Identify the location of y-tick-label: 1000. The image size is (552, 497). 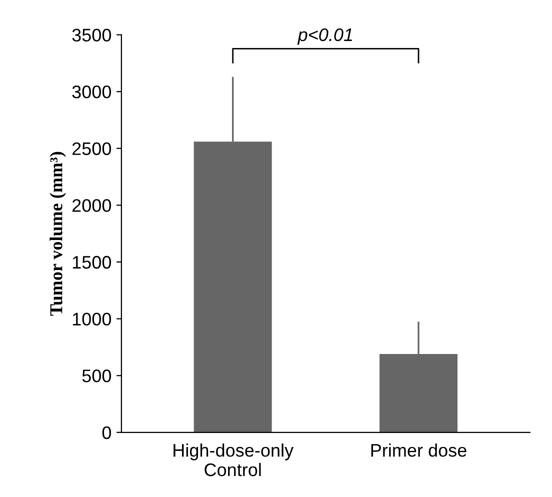
(92, 319).